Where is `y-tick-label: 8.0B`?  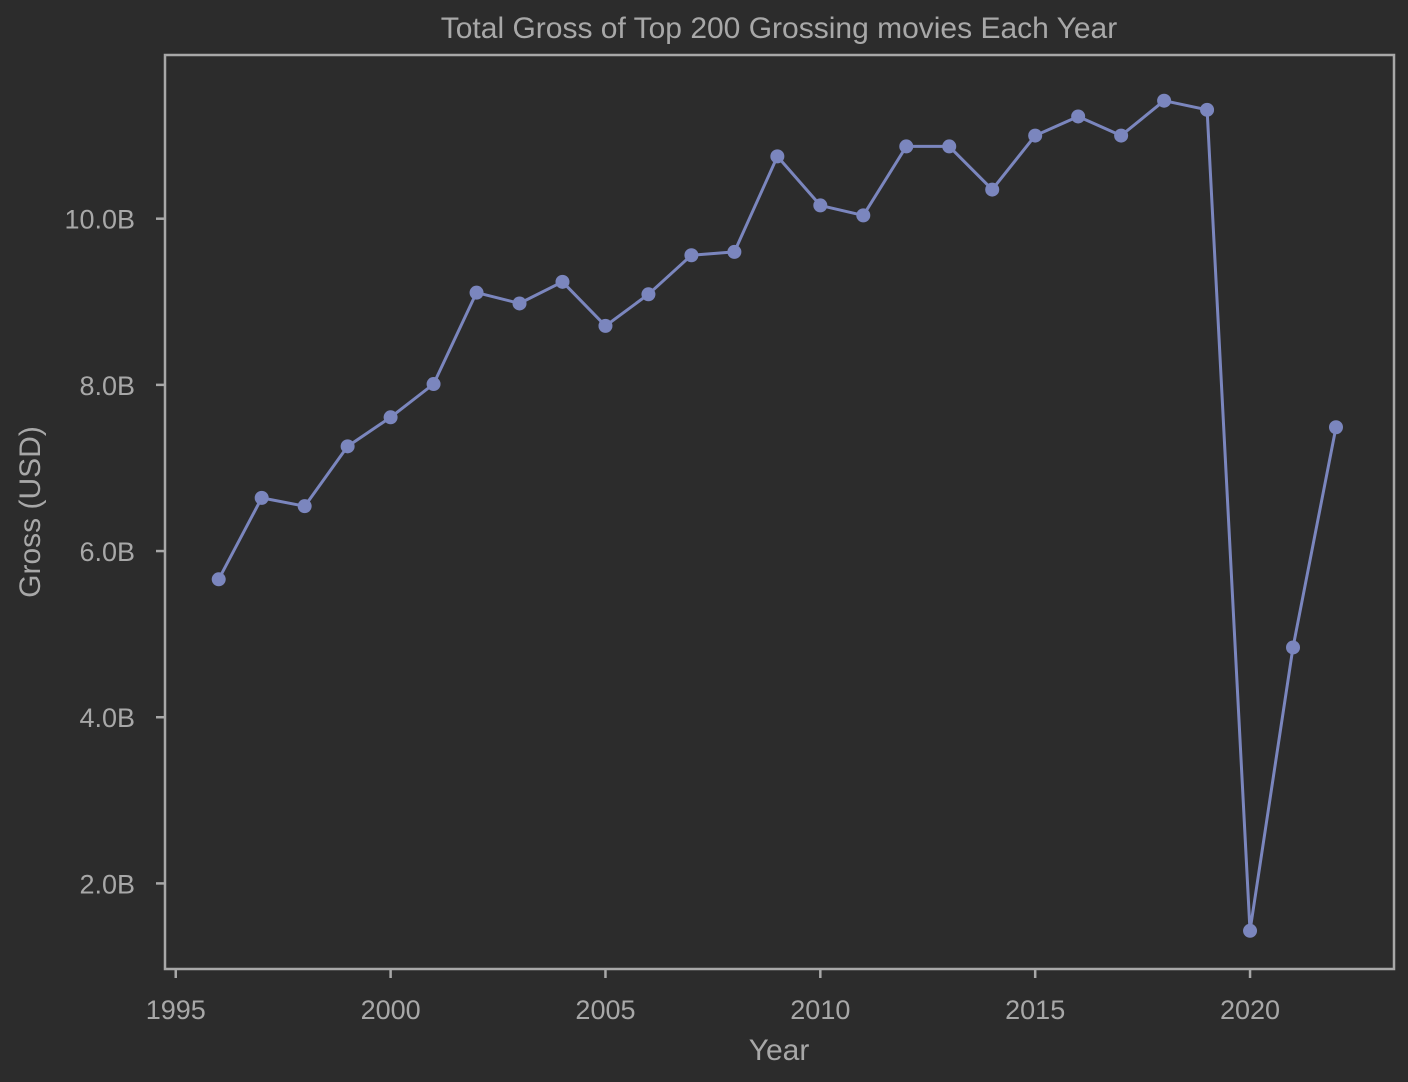
y-tick-label: 8.0B is located at coordinates (107, 386).